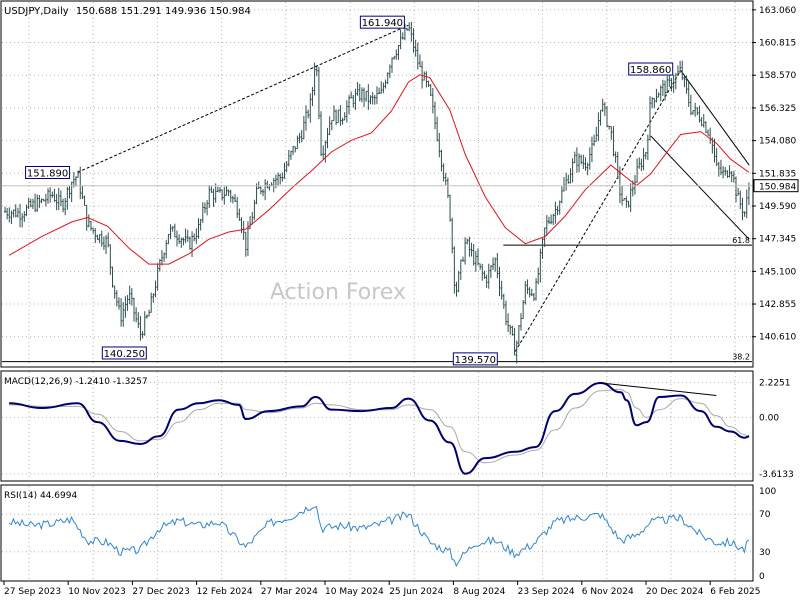 The image size is (800, 604). Describe the element at coordinates (124, 353) in the screenshot. I see `price-annotation: 140.250` at that location.